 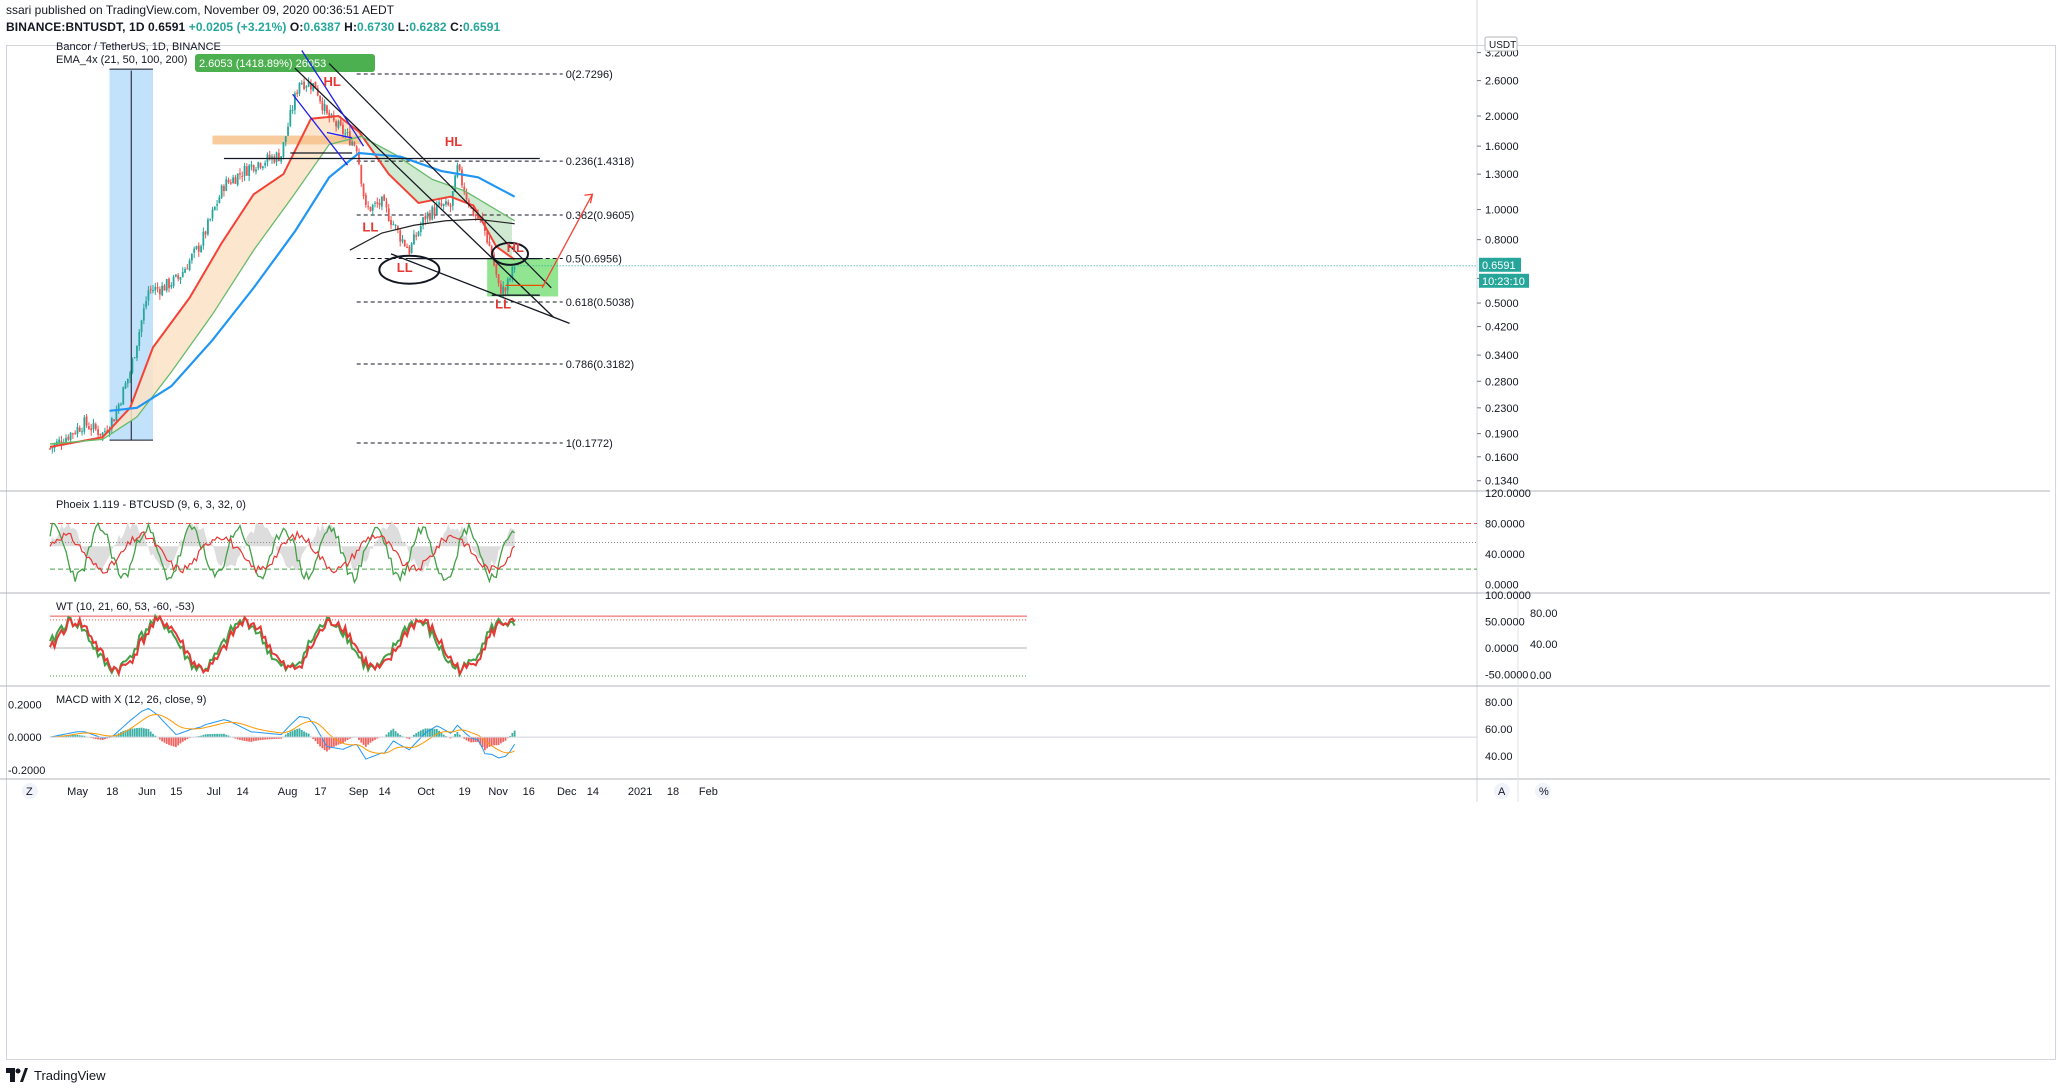 What do you see at coordinates (64, 27) in the screenshot?
I see `symbol: BINANCE:BNTUSDT` at bounding box center [64, 27].